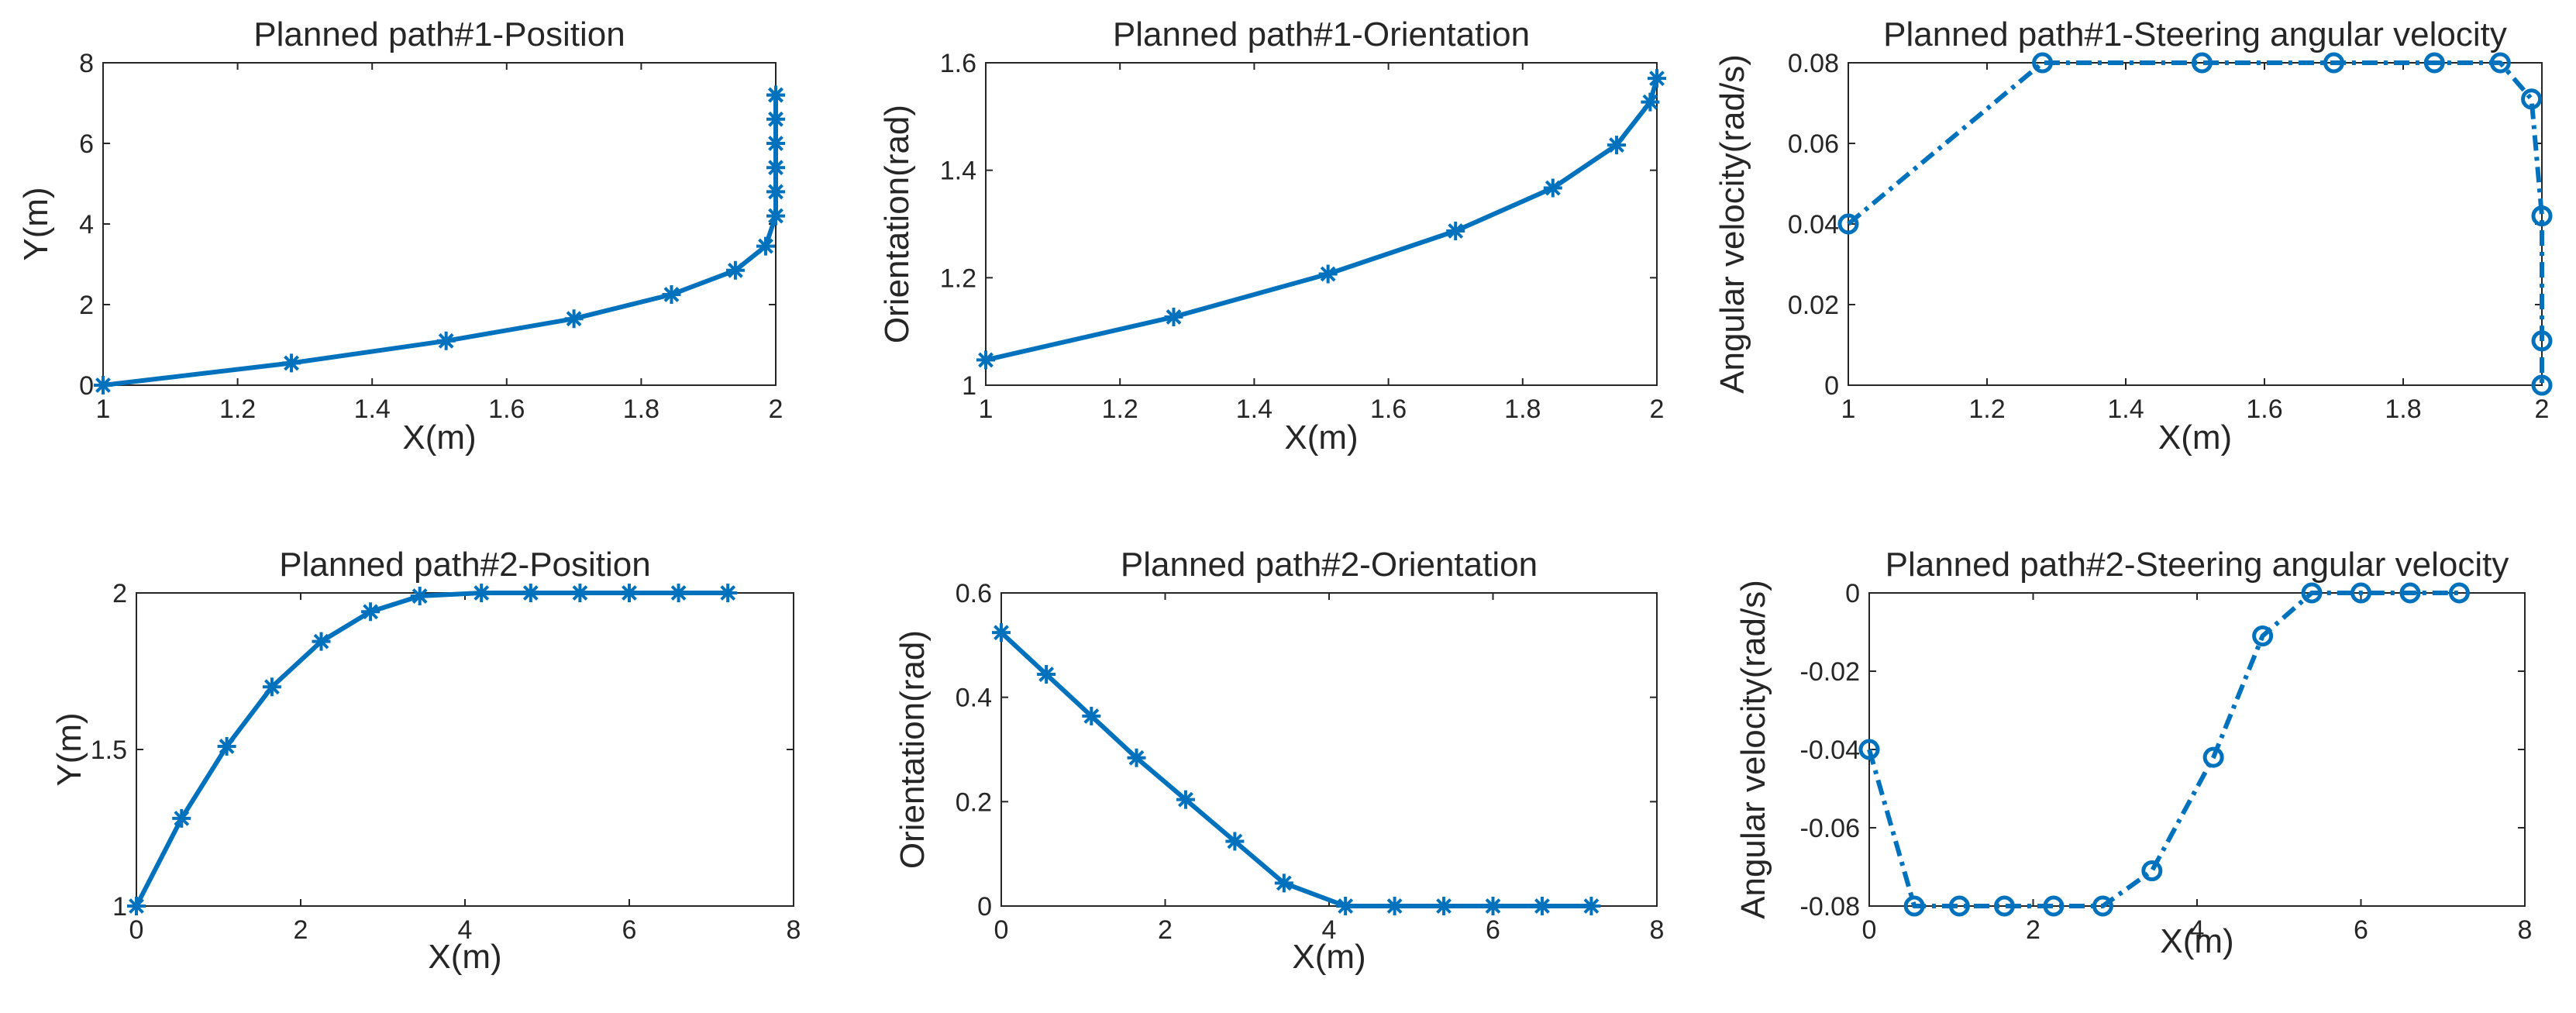 The height and width of the screenshot is (1013, 2576). I want to click on chart-title: Planned path#2-Position, so click(464, 565).